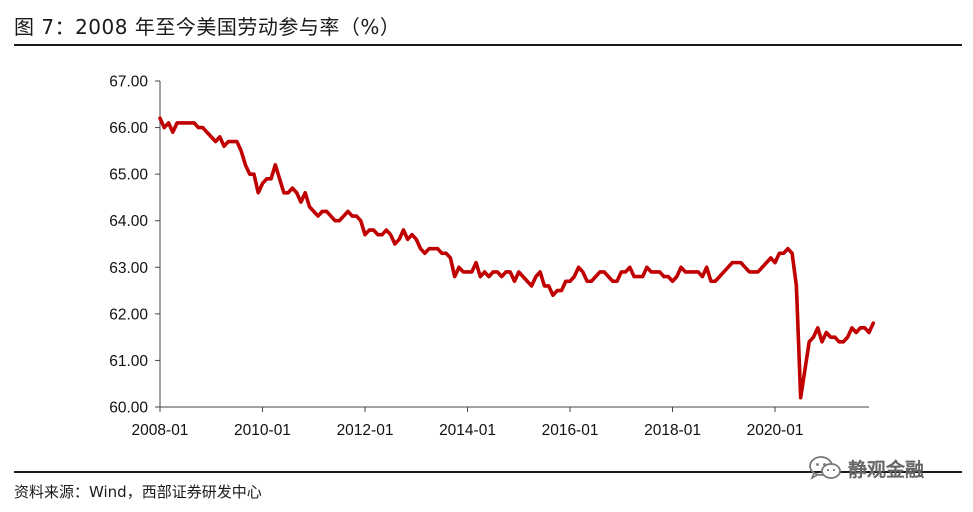 This screenshot has height=512, width=973. Describe the element at coordinates (138, 492) in the screenshot. I see `source-note: 资料来源：Wind，西部证券研发中心` at that location.